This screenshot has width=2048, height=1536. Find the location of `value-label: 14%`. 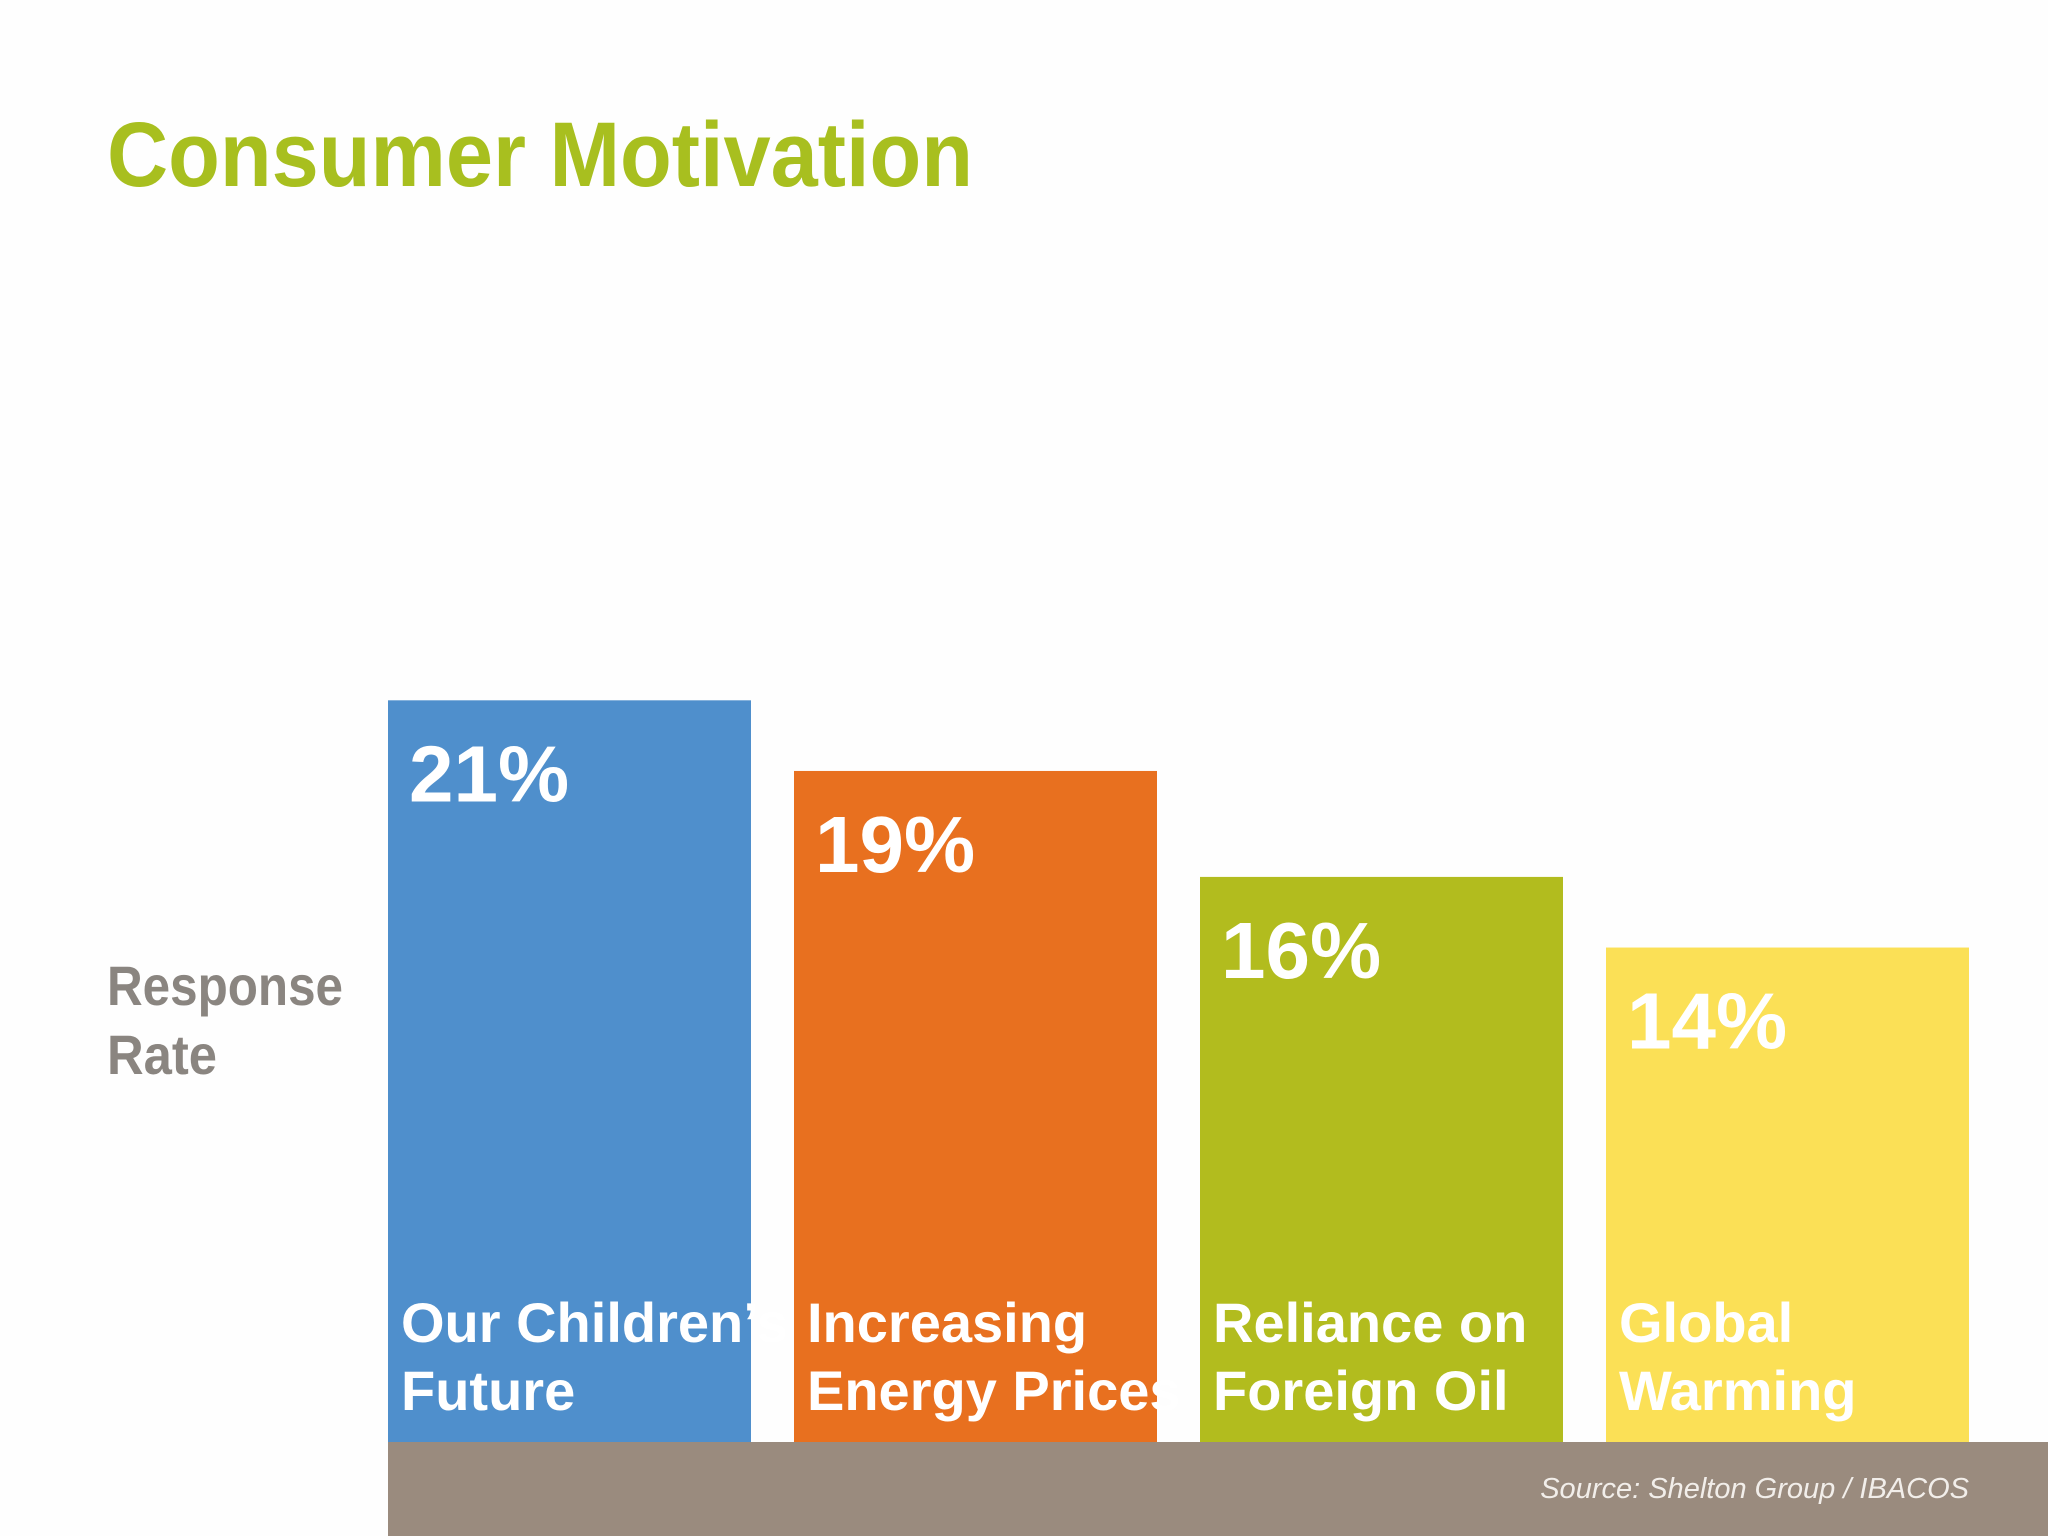

value-label: 14% is located at coordinates (1707, 1021).